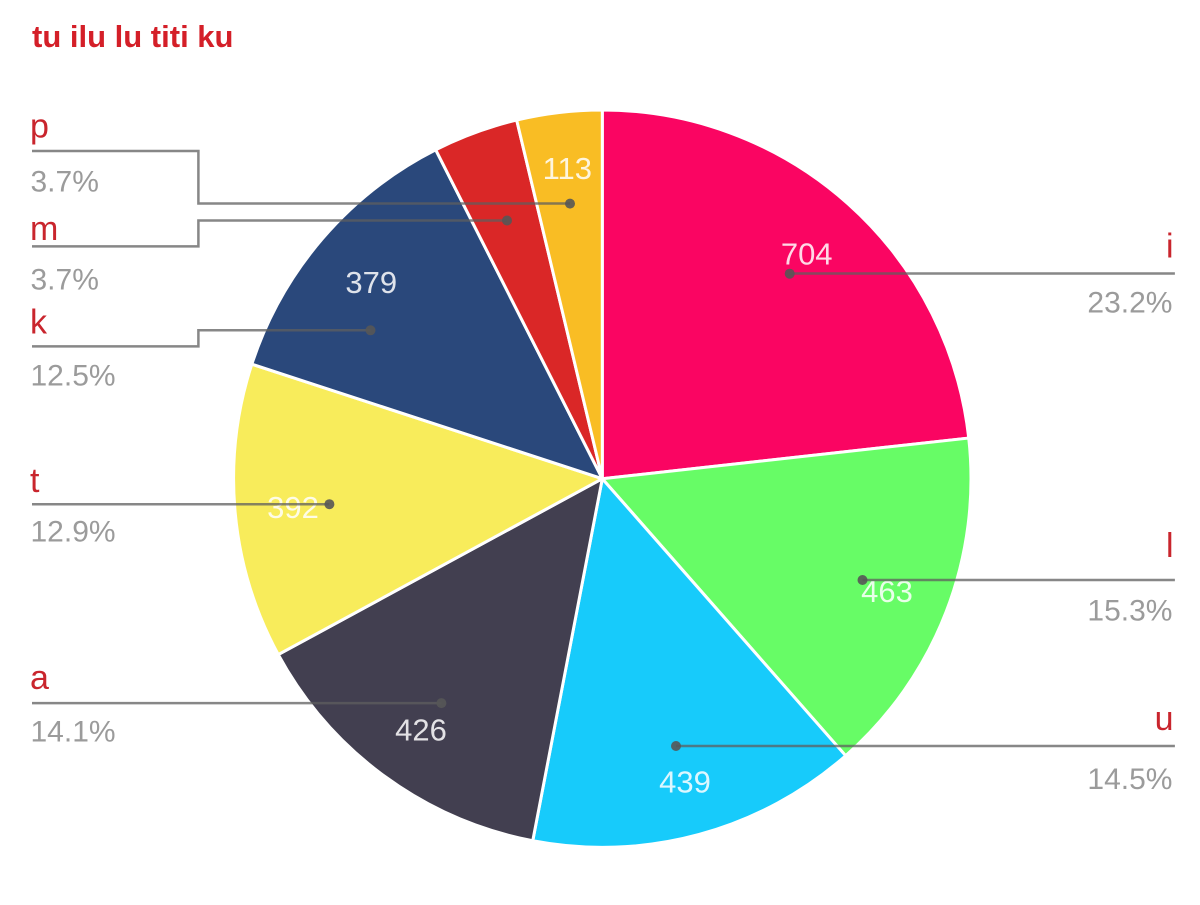 The width and height of the screenshot is (1200, 905). I want to click on svg-text: 14.1%, so click(73, 732).